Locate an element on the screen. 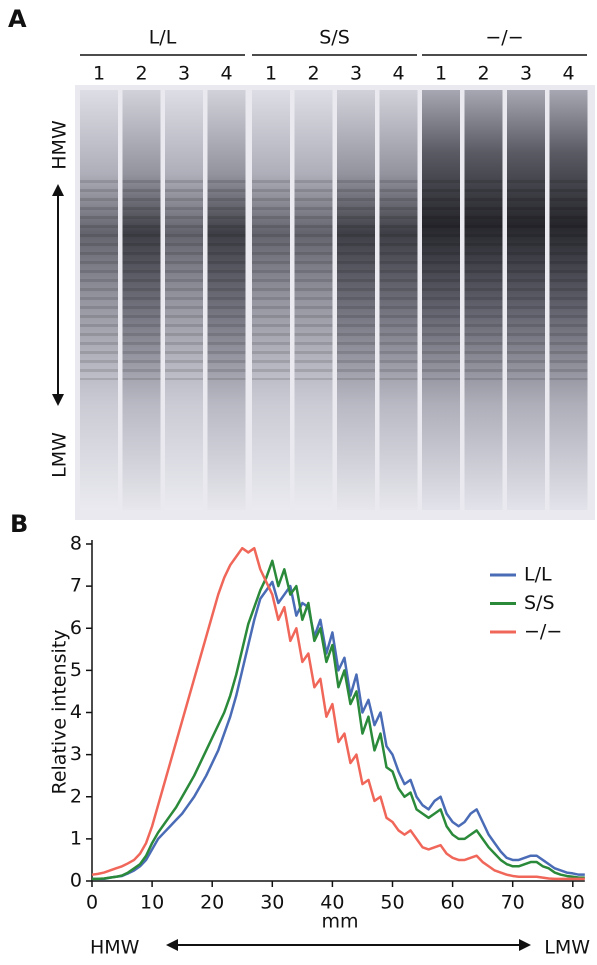 The width and height of the screenshot is (597, 965). y-tick-label: 5 is located at coordinates (76, 670).